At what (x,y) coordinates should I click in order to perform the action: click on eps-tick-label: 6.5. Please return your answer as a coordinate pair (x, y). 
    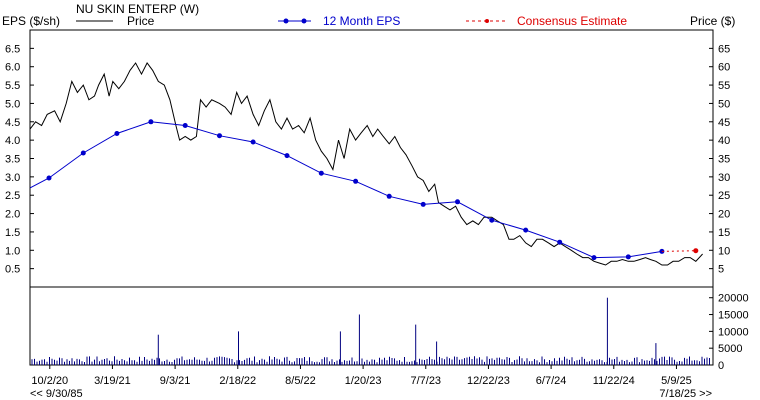
    Looking at the image, I should click on (12, 49).